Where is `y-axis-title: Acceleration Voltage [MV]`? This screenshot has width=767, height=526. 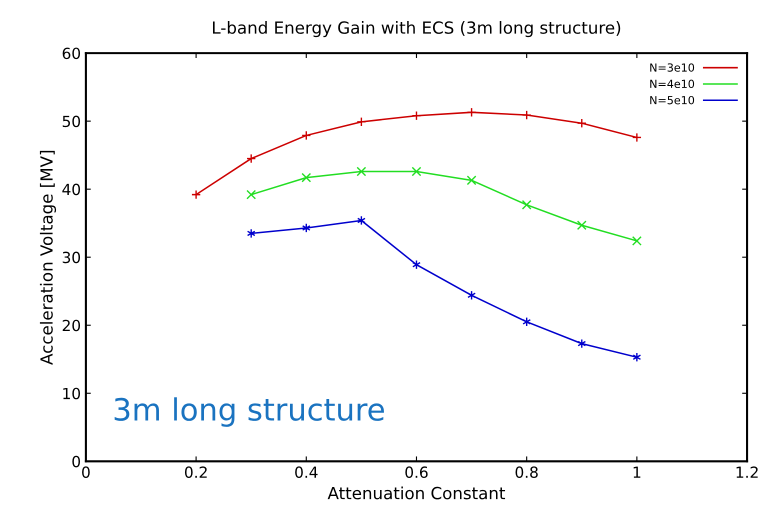
y-axis-title: Acceleration Voltage [MV] is located at coordinates (48, 257).